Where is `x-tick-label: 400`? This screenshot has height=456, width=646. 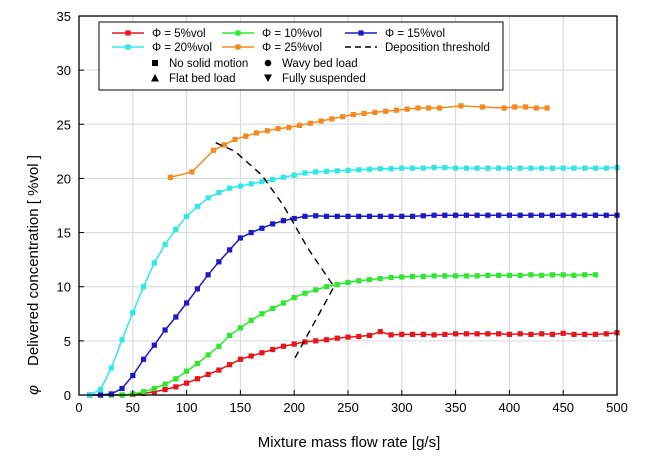 x-tick-label: 400 is located at coordinates (510, 407).